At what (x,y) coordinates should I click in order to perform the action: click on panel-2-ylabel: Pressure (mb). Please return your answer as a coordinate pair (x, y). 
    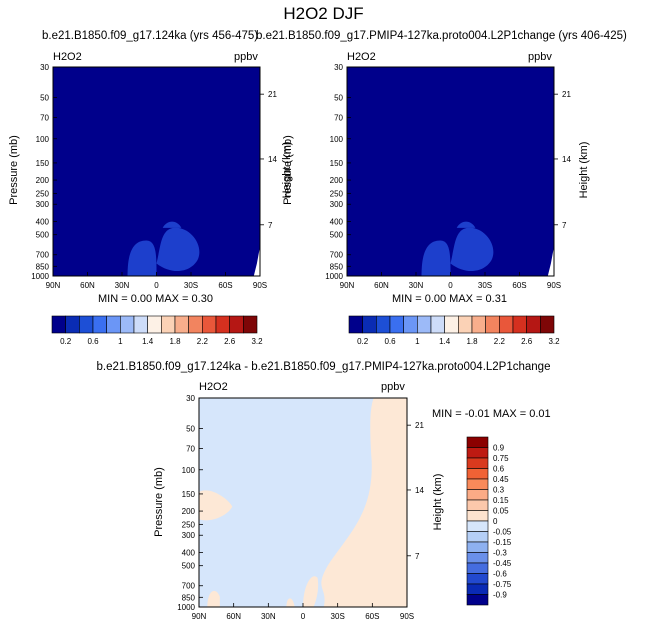
    Looking at the image, I should click on (288, 170).